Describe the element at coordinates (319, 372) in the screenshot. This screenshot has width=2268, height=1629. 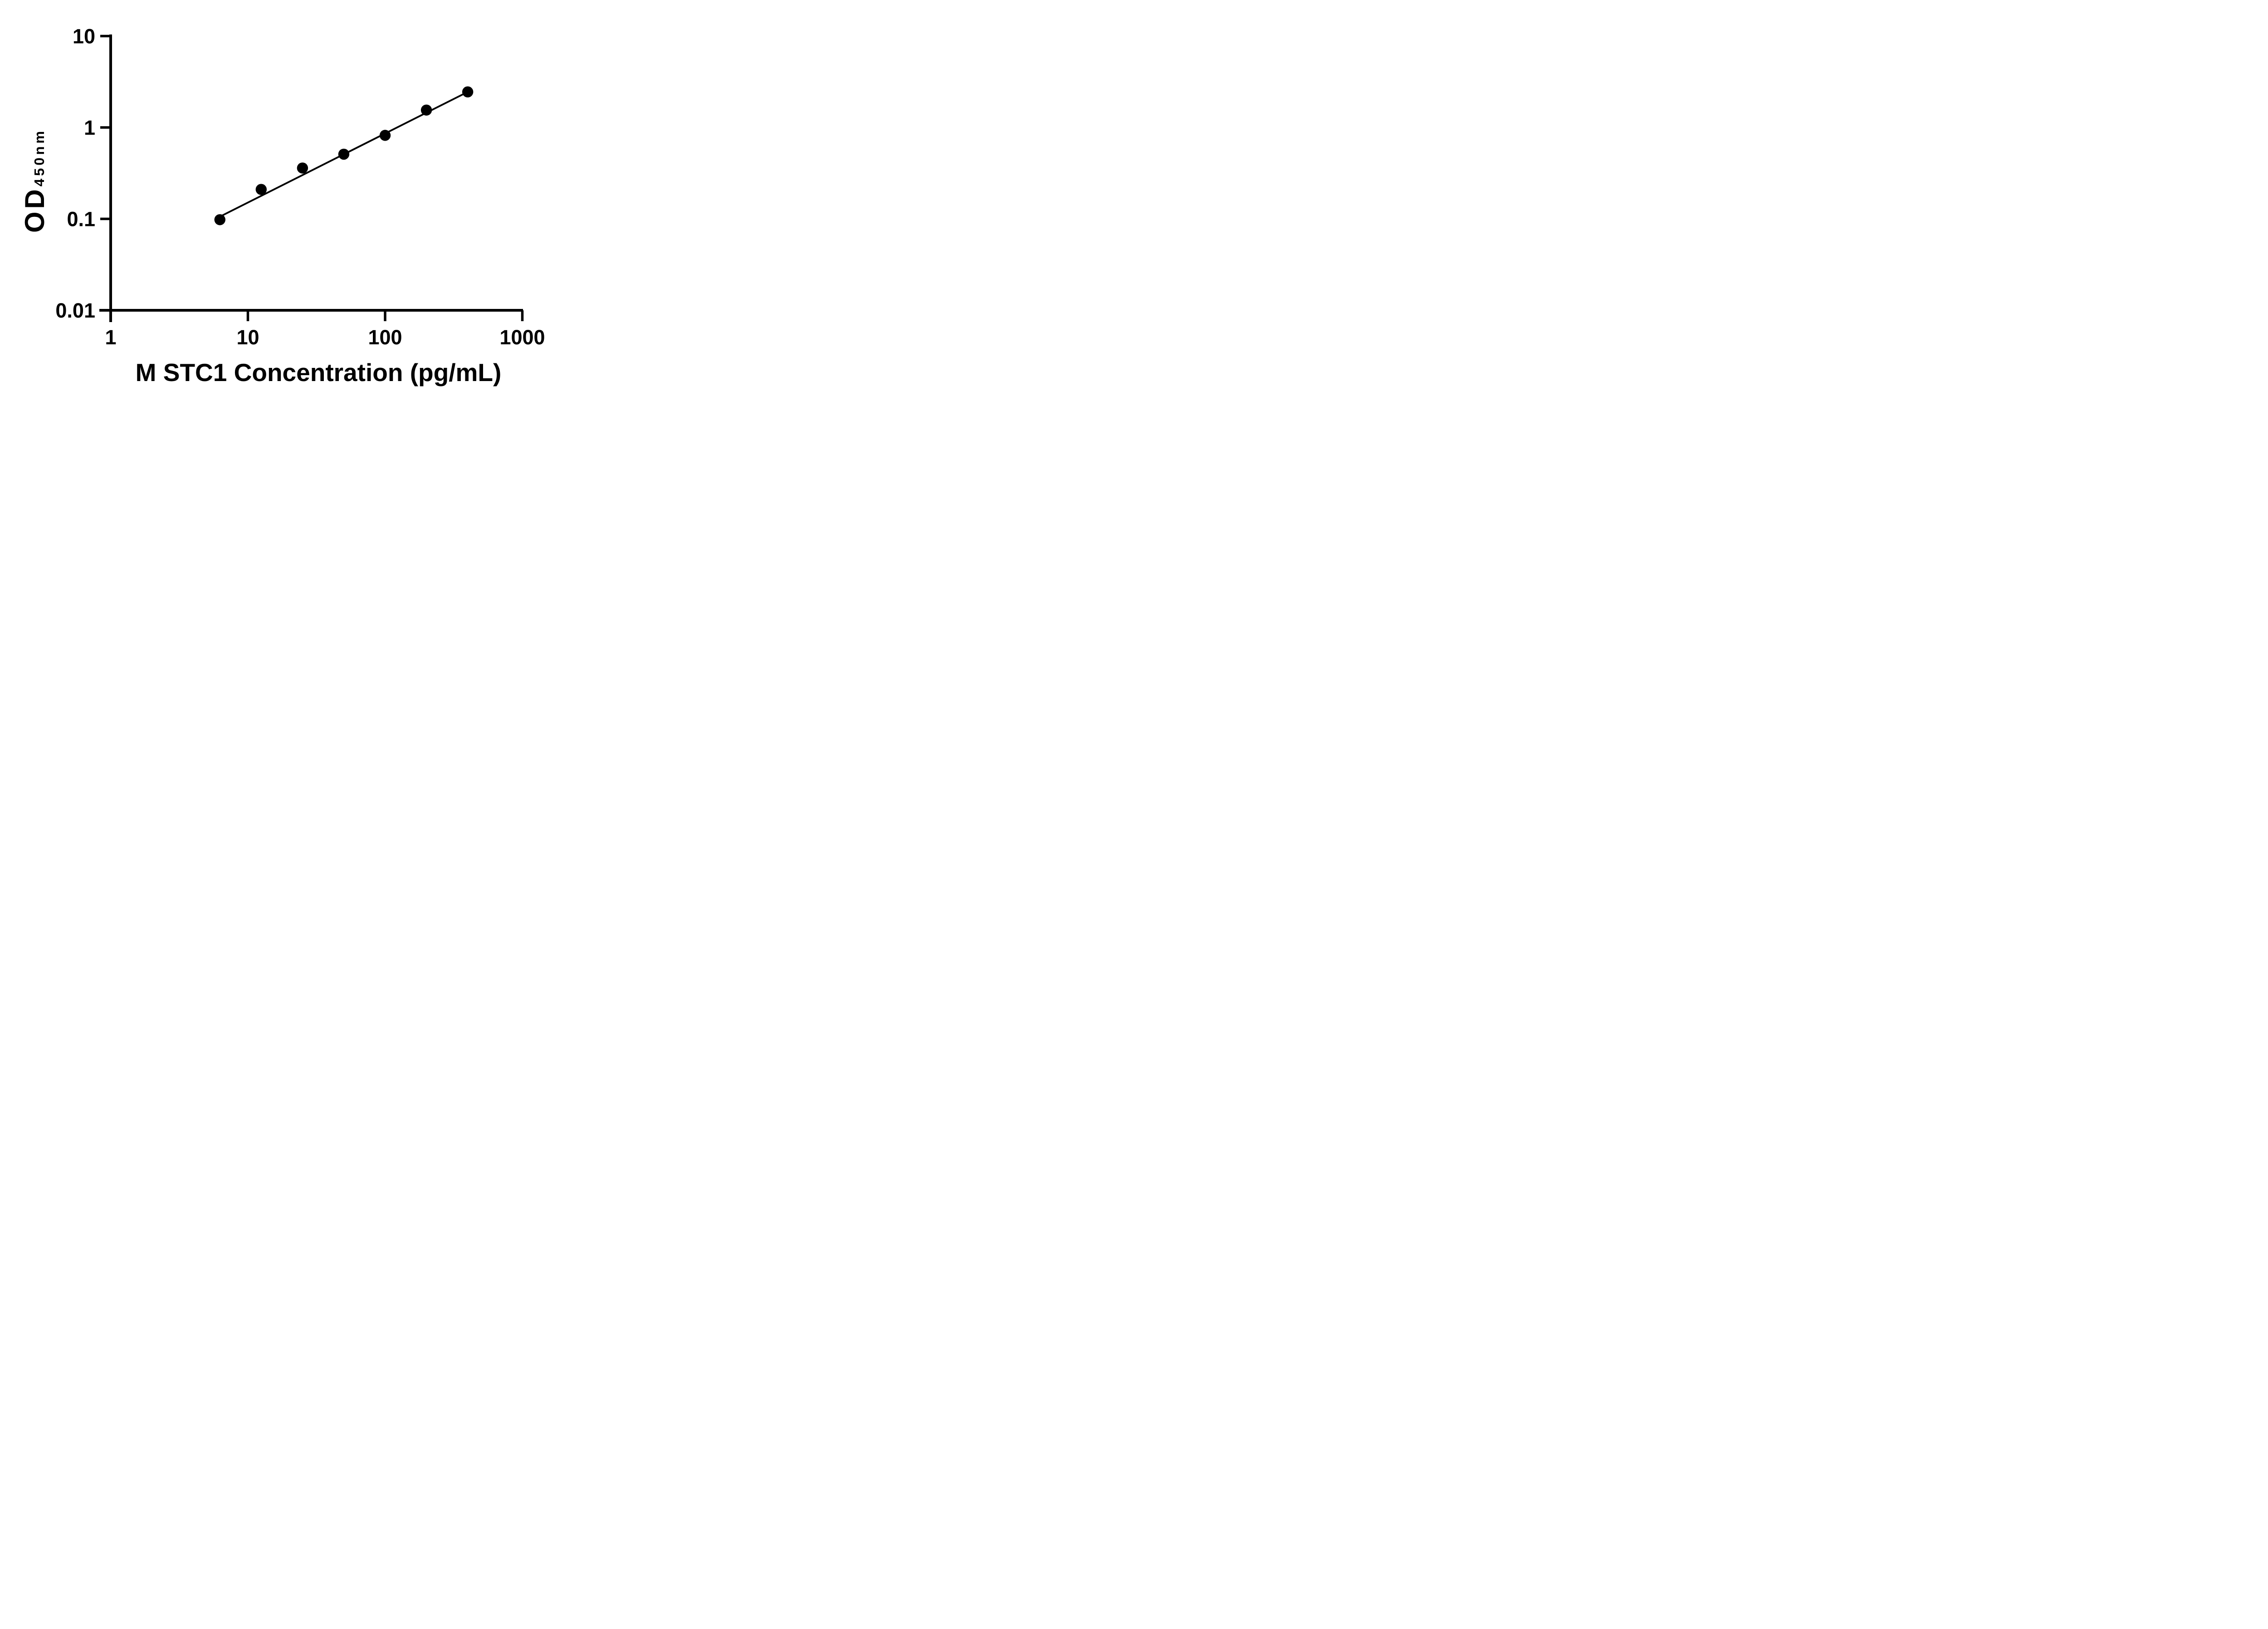
I see `x-axis-title: M STC1 Concentration (pg/mL)` at that location.